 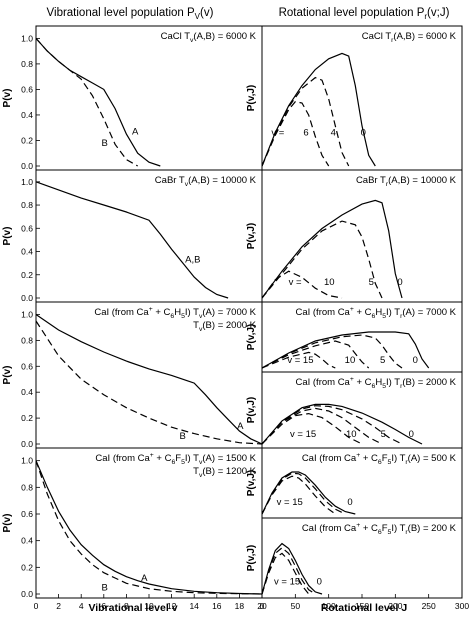 What do you see at coordinates (329, 606) in the screenshot?
I see `x-tick-label: 100` at bounding box center [329, 606].